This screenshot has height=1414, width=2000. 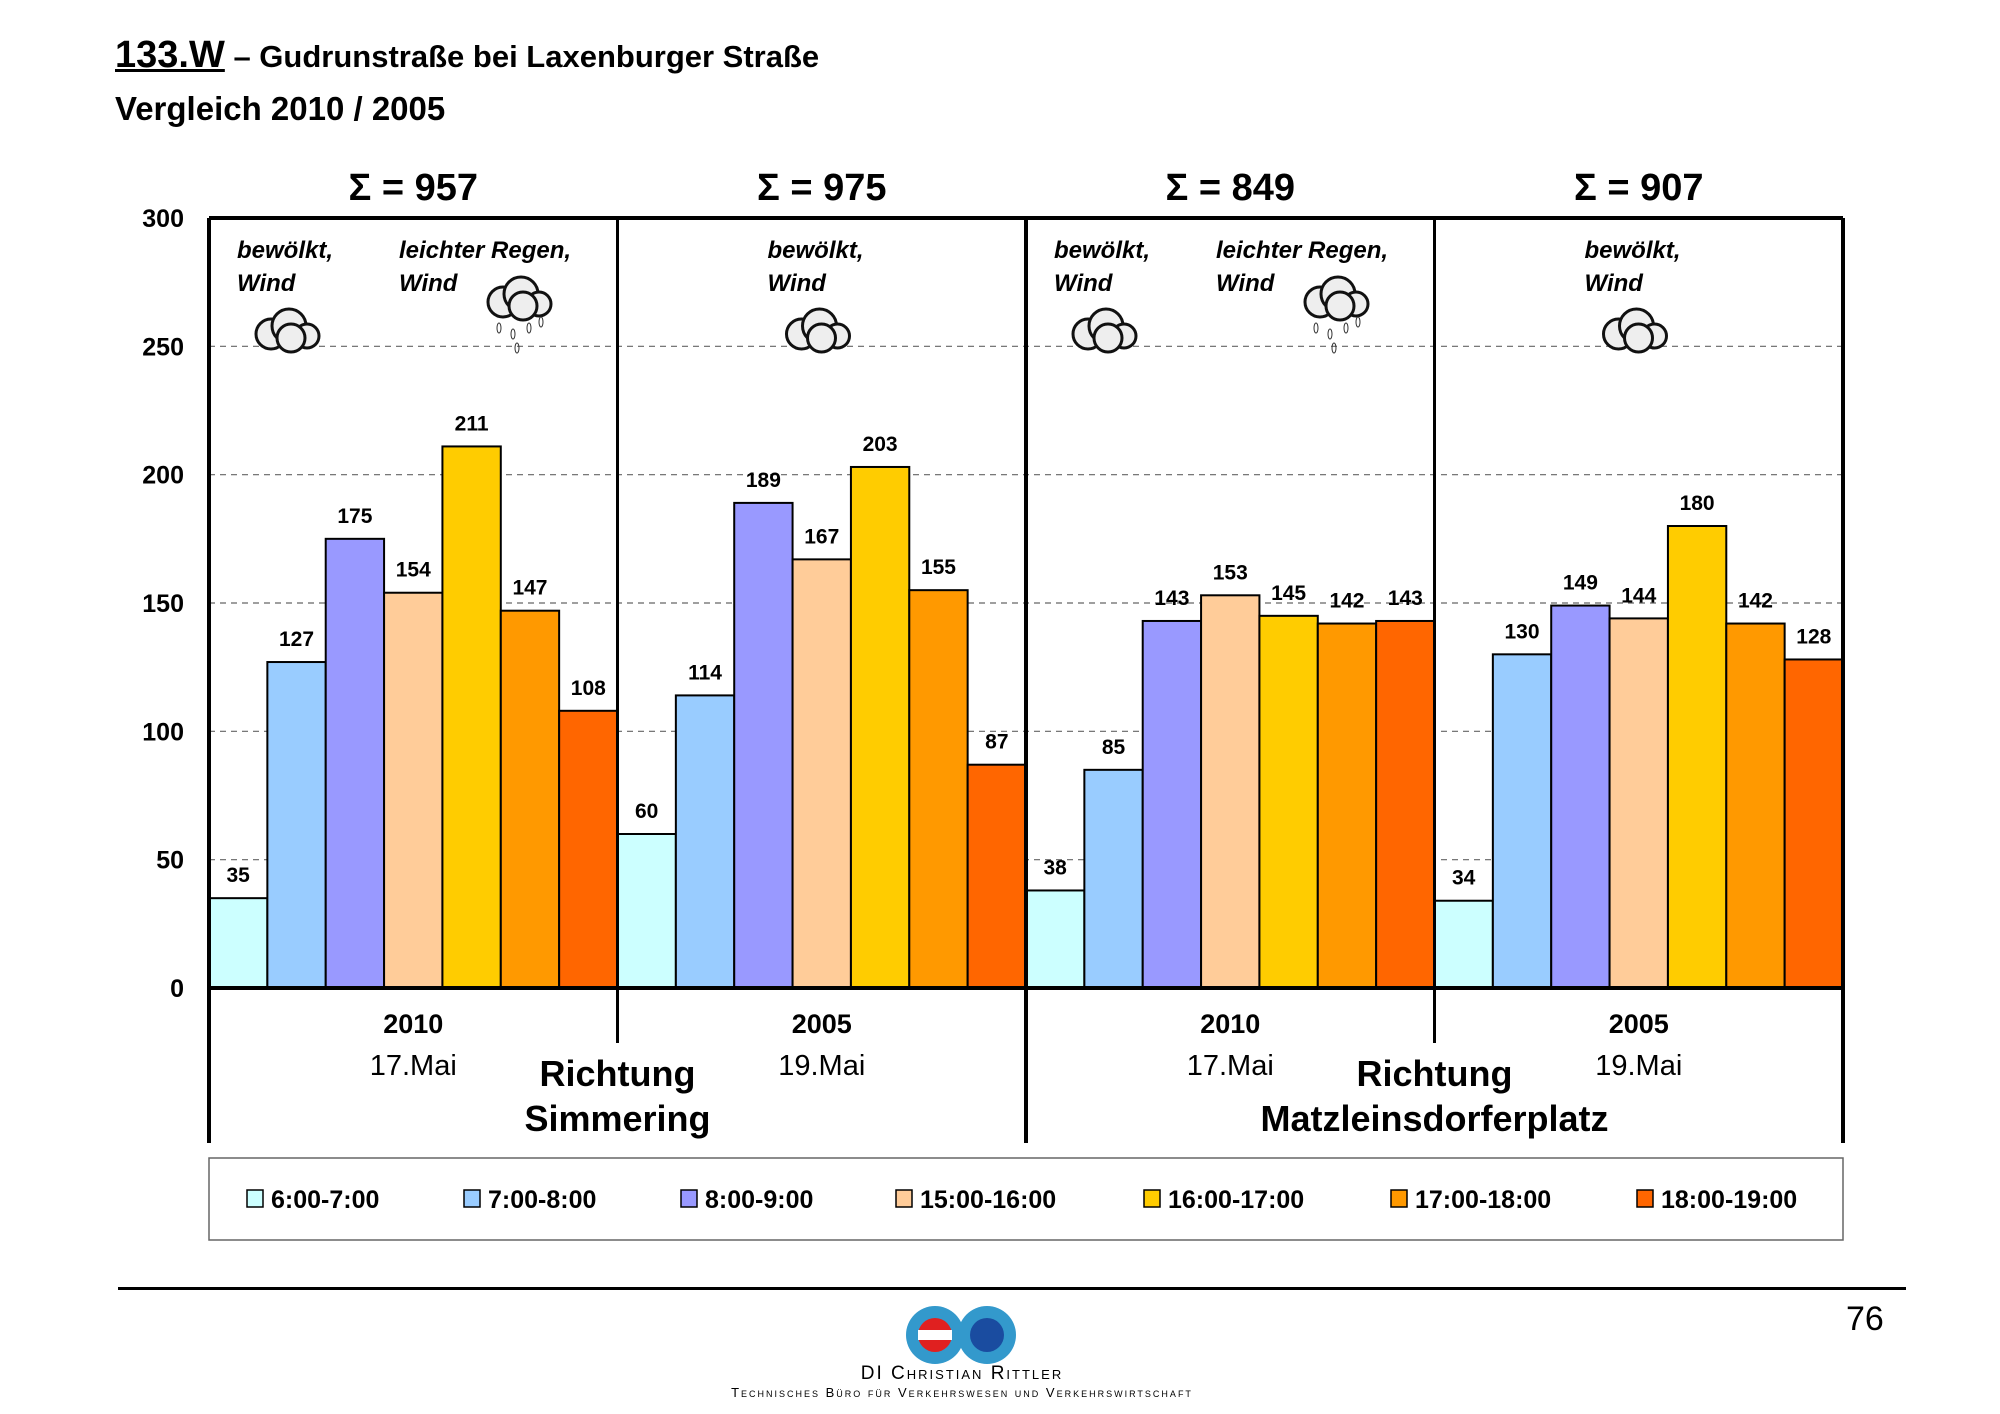 What do you see at coordinates (163, 347) in the screenshot?
I see `y-tick-label: 250` at bounding box center [163, 347].